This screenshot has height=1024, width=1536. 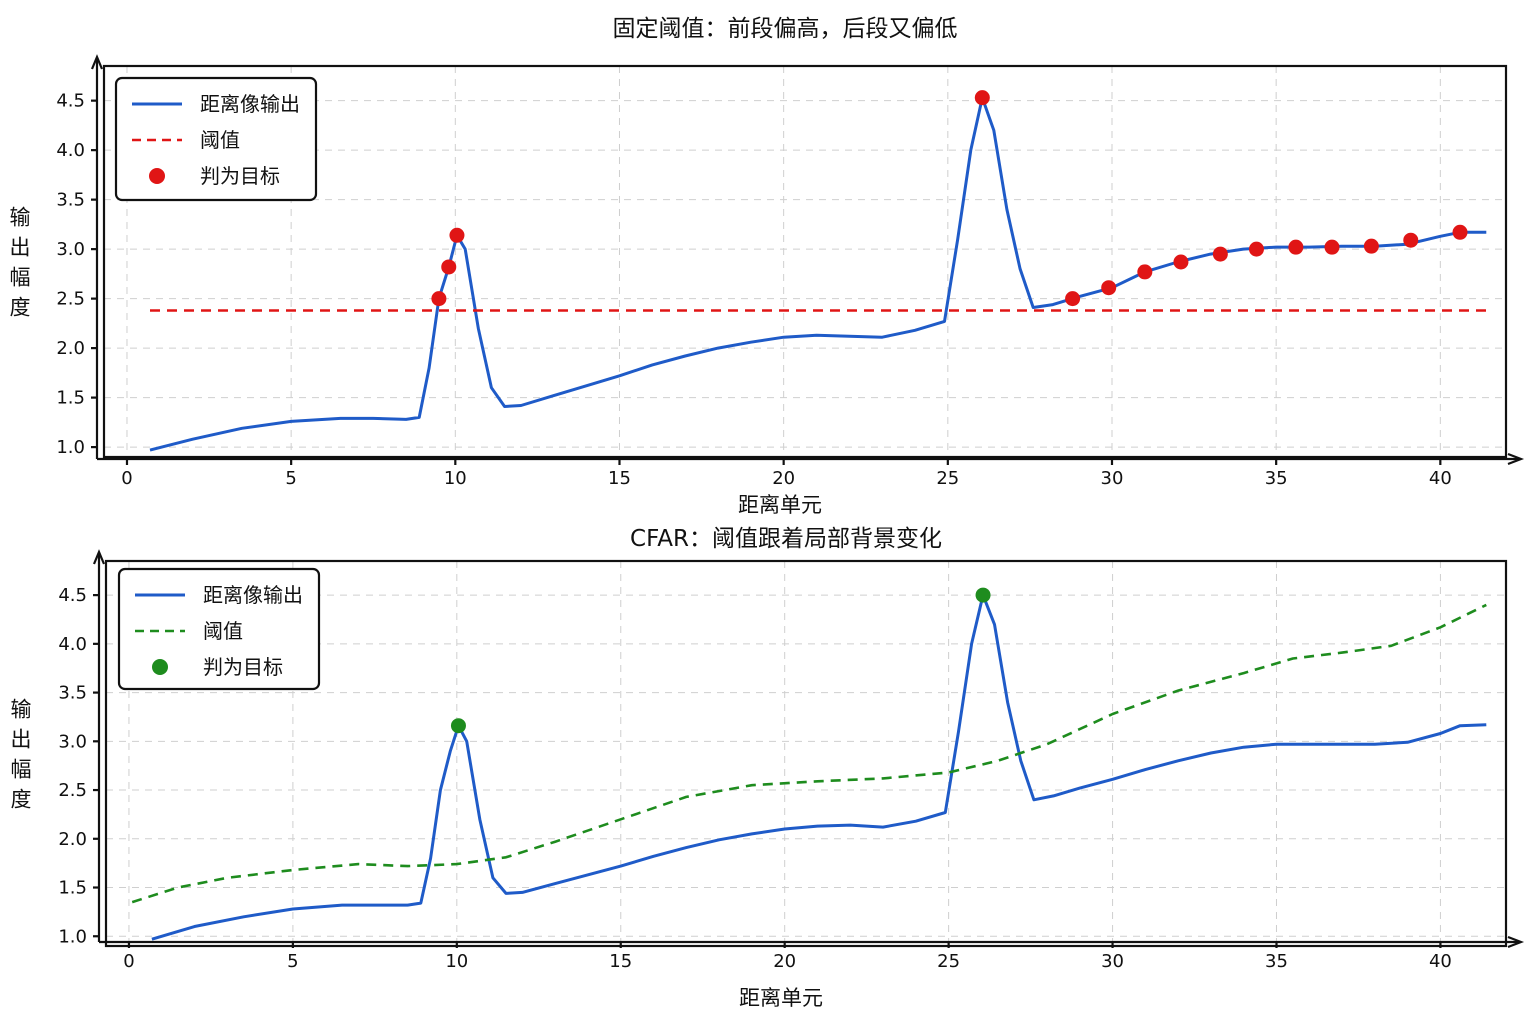 What do you see at coordinates (785, 29) in the screenshot?
I see `chart-title: 固定阈值：前段偏高，后段又偏低` at bounding box center [785, 29].